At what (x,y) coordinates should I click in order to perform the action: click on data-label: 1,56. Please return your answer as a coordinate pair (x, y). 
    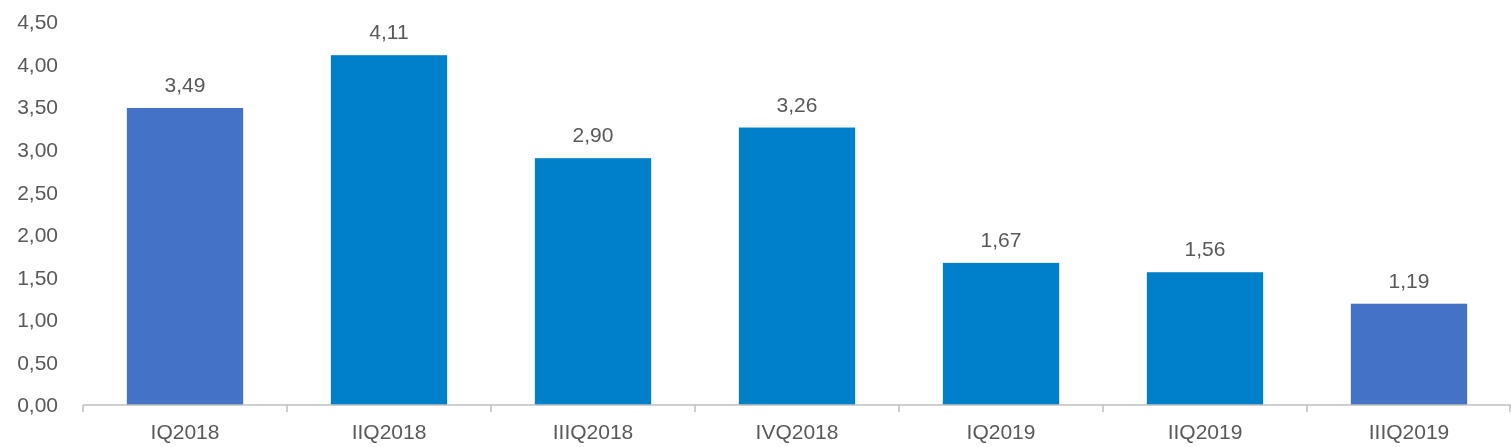
    Looking at the image, I should click on (1205, 249).